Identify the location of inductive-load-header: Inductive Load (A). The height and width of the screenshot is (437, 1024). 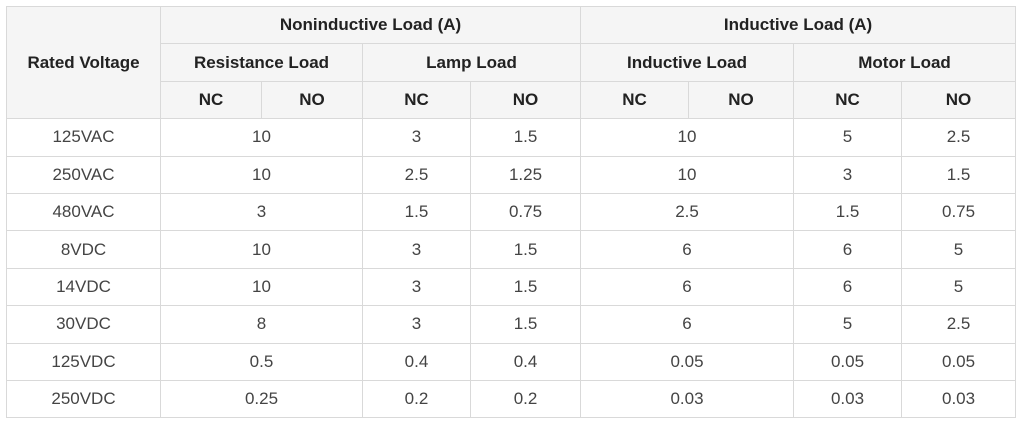
(798, 25).